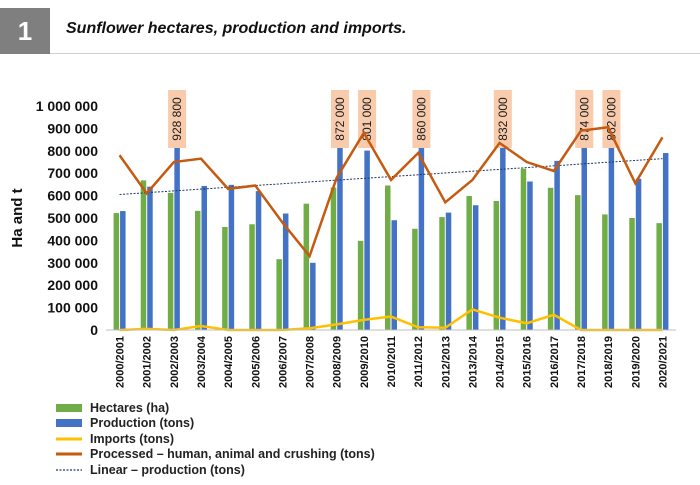  Describe the element at coordinates (555, 362) in the screenshot. I see `x-tick-label: 2016/2017` at that location.